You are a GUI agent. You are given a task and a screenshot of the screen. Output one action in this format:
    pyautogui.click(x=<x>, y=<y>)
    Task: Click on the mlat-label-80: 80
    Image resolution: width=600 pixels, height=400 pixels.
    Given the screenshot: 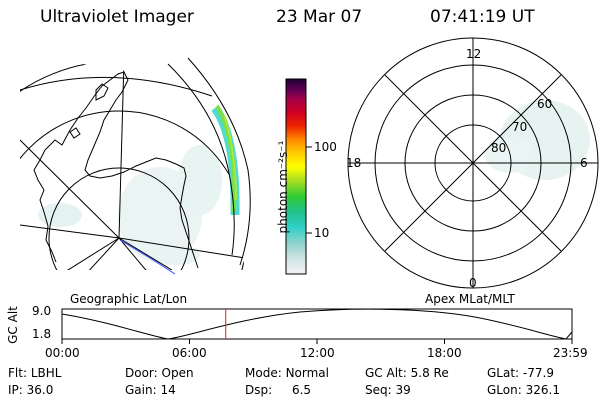 What is the action you would take?
    pyautogui.click(x=499, y=148)
    